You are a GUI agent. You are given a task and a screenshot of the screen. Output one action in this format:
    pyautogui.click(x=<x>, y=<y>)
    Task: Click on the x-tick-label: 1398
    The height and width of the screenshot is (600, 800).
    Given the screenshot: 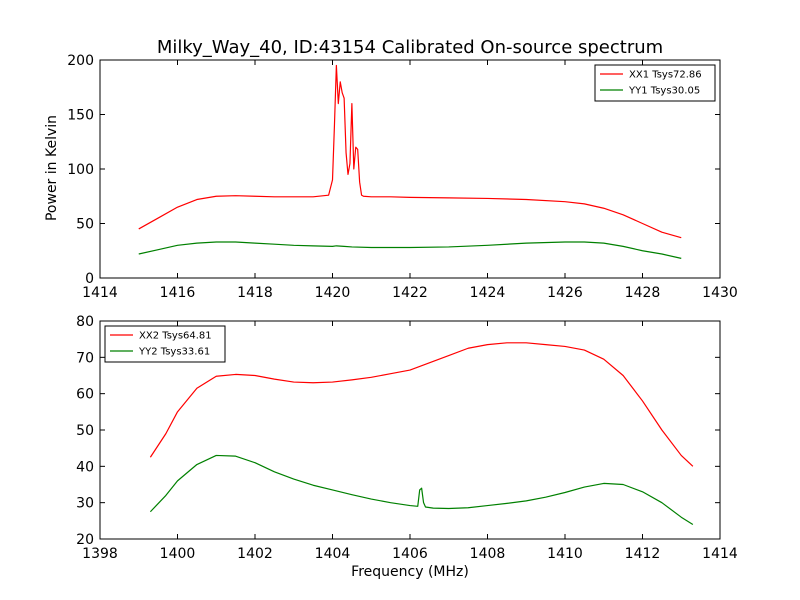 What is the action you would take?
    pyautogui.click(x=100, y=554)
    